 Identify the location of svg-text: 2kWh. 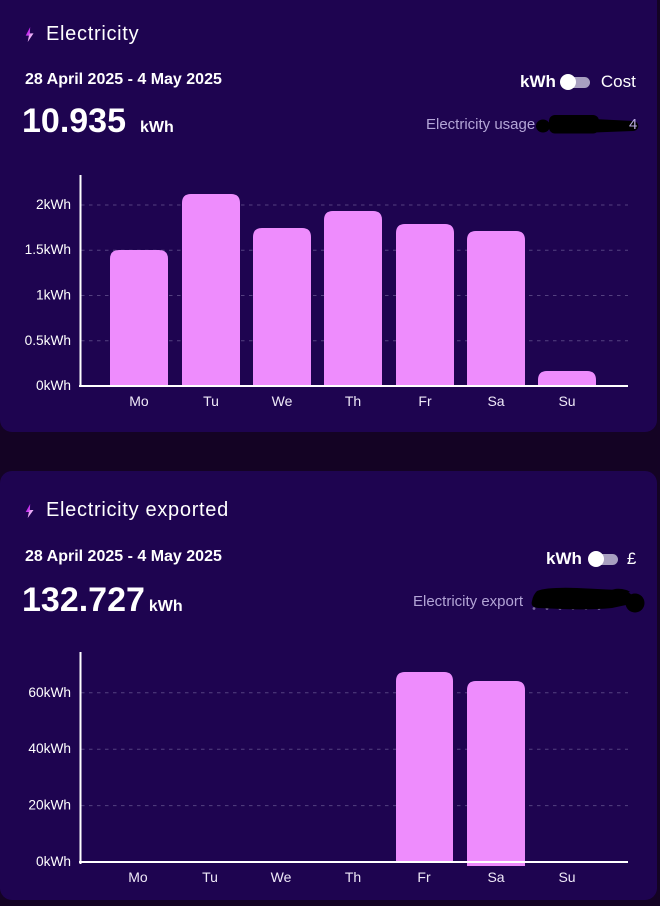
(53, 204).